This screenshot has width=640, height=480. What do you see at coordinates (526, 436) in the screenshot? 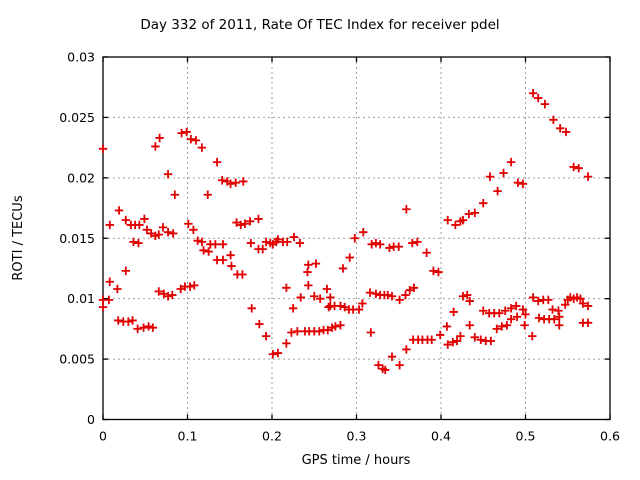
I see `x-tick-label: 0.5` at bounding box center [526, 436].